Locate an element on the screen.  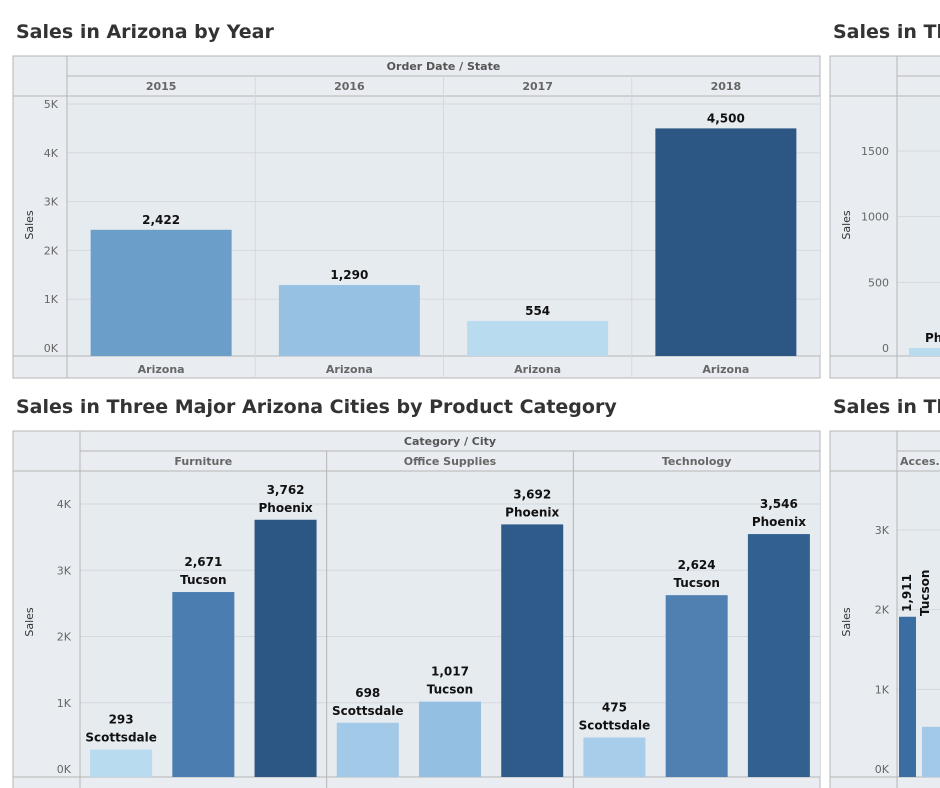
chart3-y-tick: 1500 is located at coordinates (875, 151).